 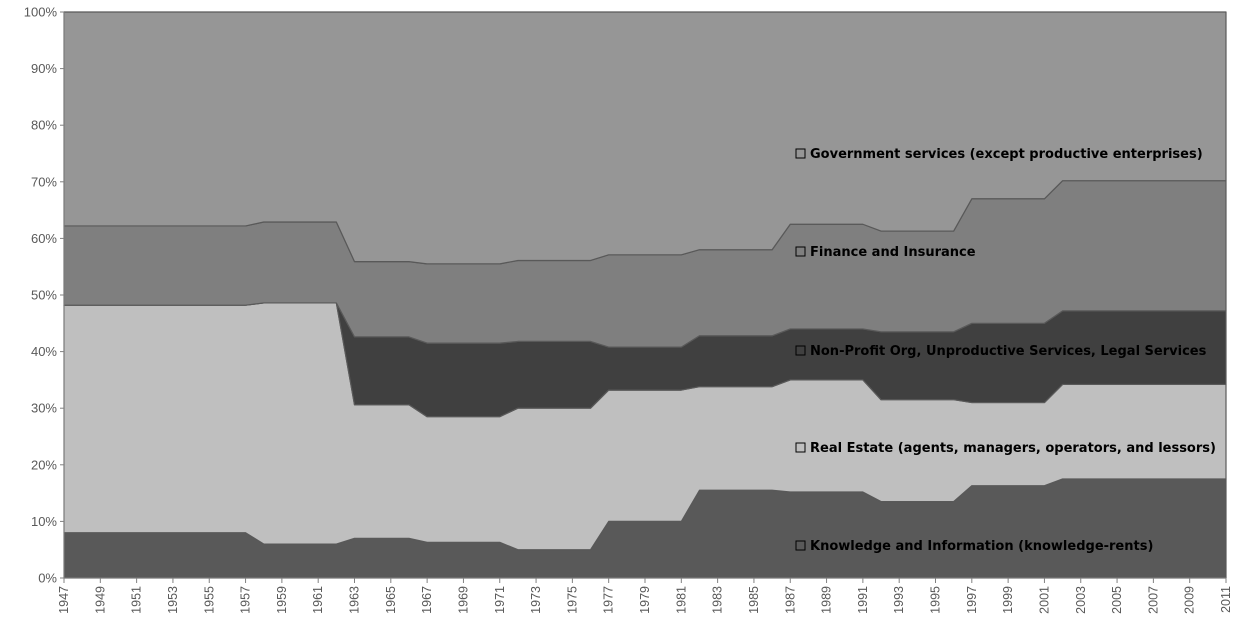 I want to click on x-tick-label: 1991, so click(x=863, y=600).